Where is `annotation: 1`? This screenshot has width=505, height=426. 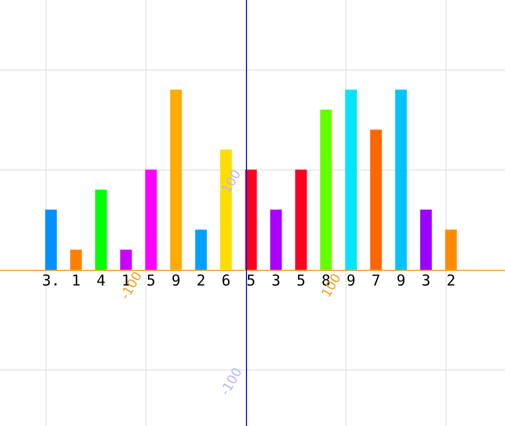 annotation: 1 is located at coordinates (76, 280).